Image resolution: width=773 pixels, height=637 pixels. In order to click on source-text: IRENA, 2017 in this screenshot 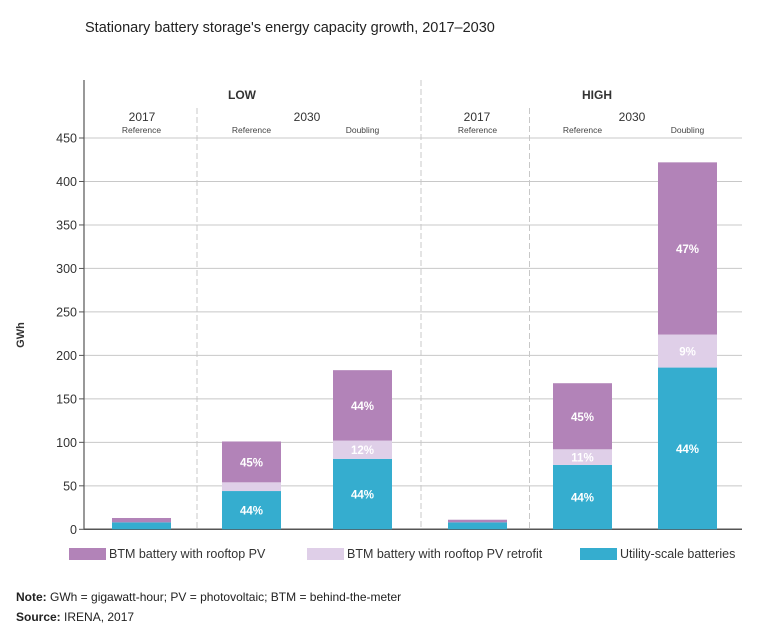, I will do `click(97, 617)`.